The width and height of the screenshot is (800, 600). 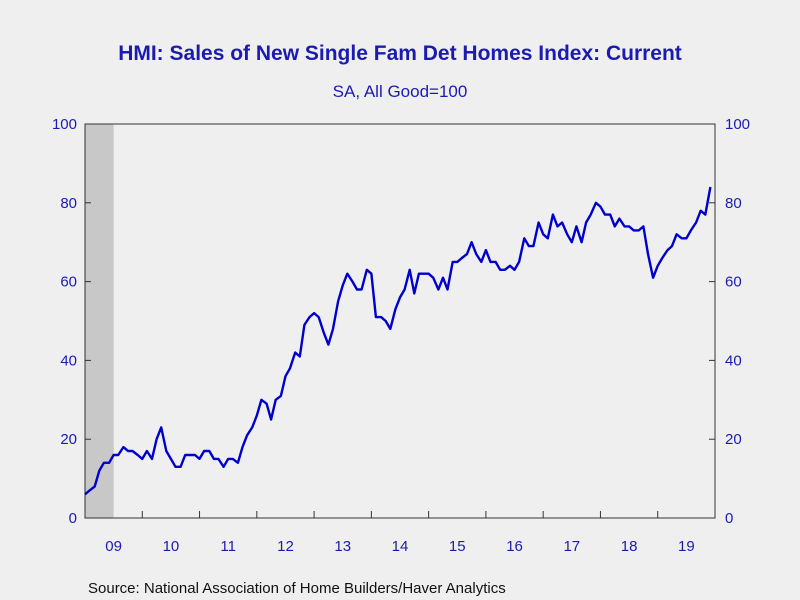 What do you see at coordinates (73, 518) in the screenshot?
I see `y-tick-label-left: 0` at bounding box center [73, 518].